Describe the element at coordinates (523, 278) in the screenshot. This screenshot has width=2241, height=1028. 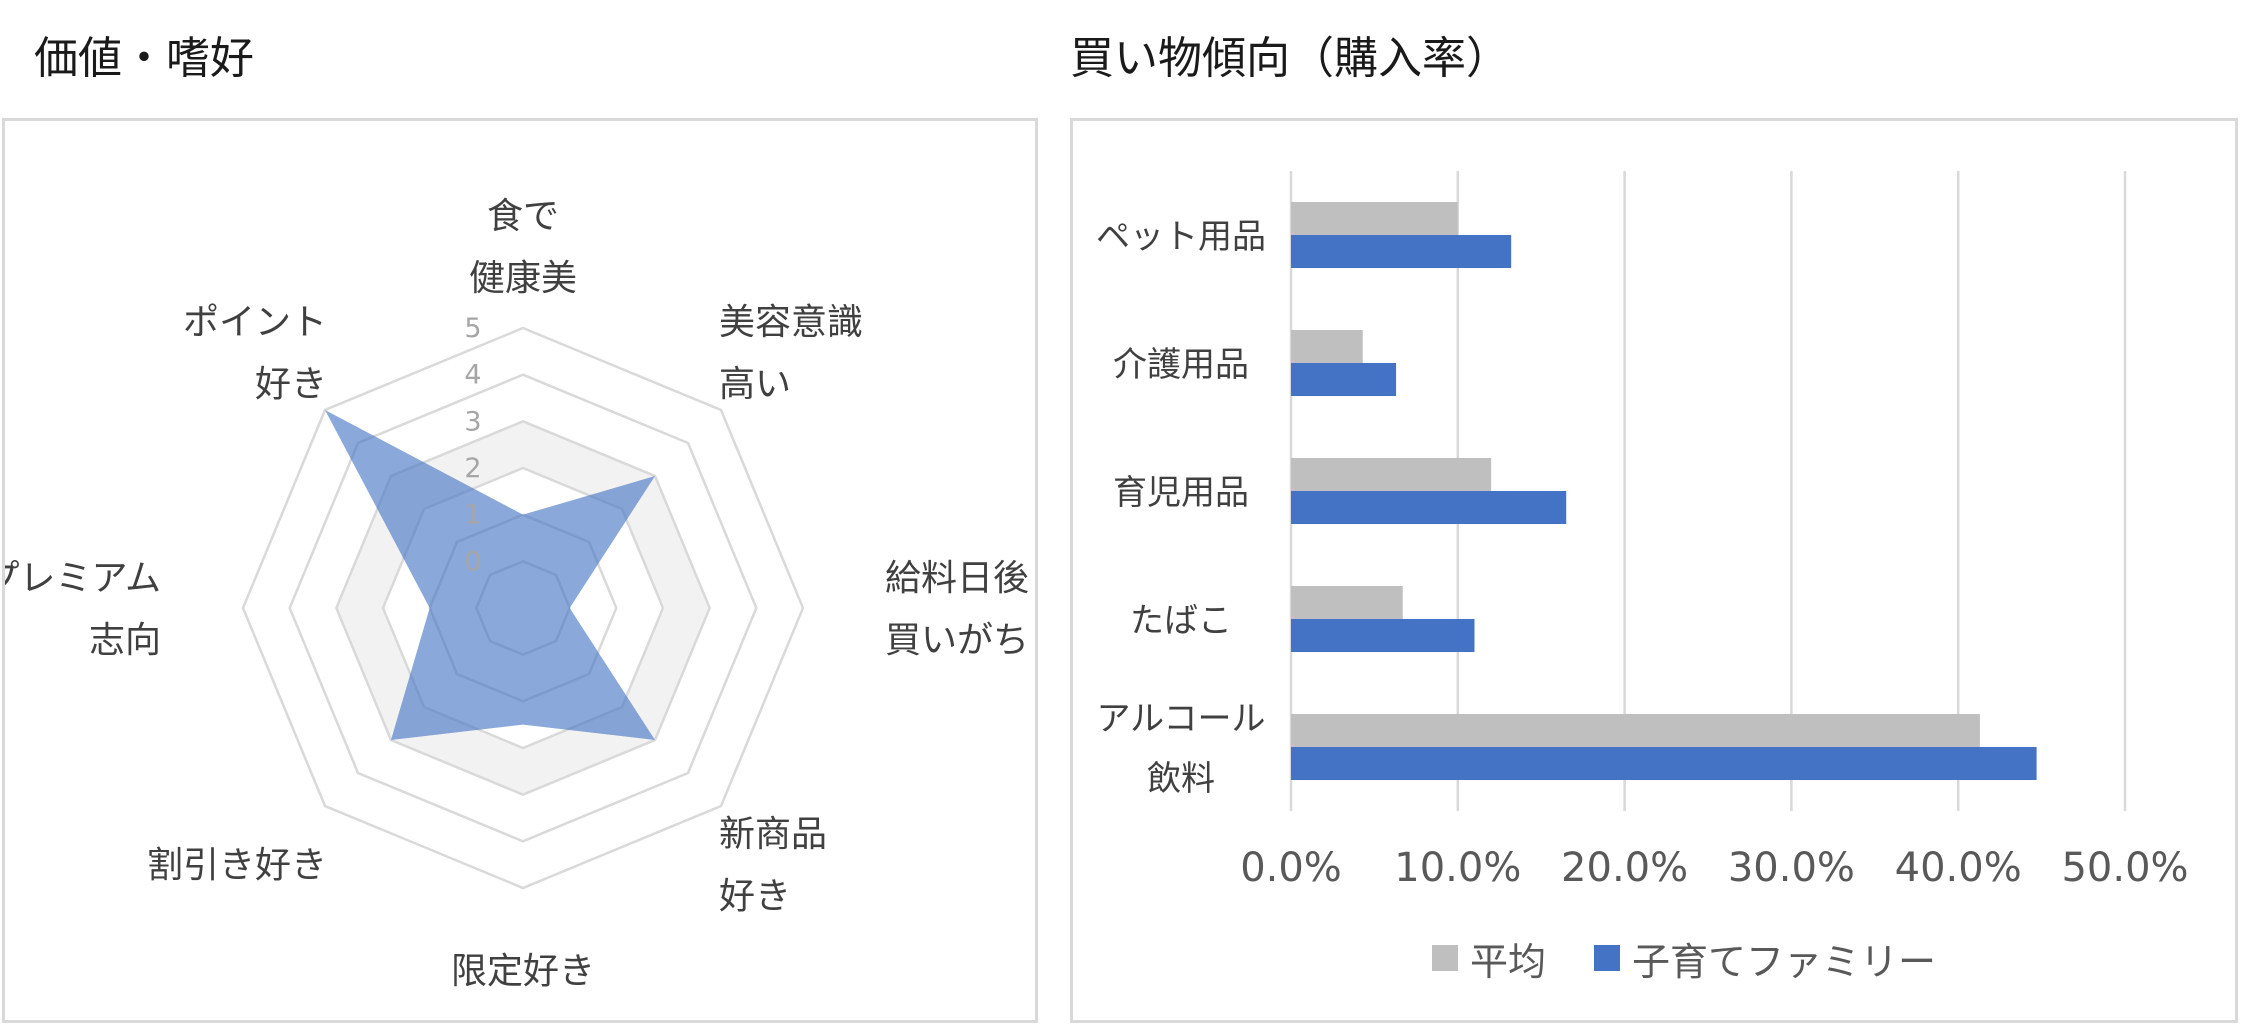
I see `radar-axis-label: 健康美` at that location.